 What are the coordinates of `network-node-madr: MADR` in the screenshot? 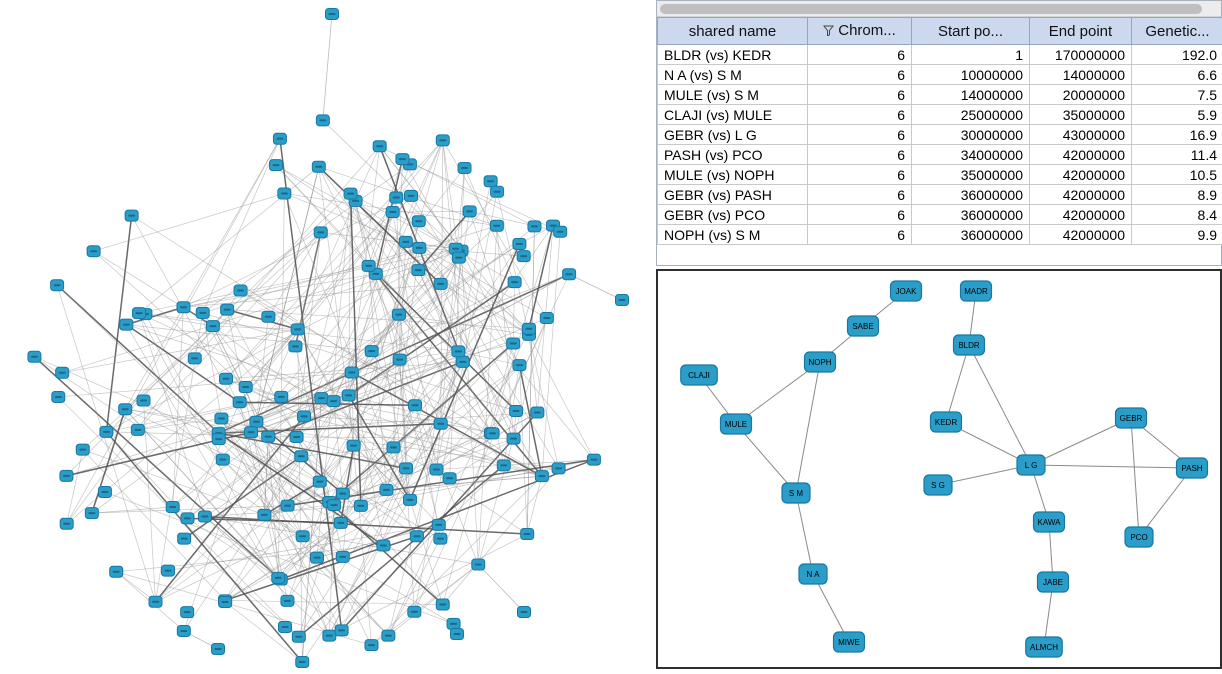 It's located at (976, 291).